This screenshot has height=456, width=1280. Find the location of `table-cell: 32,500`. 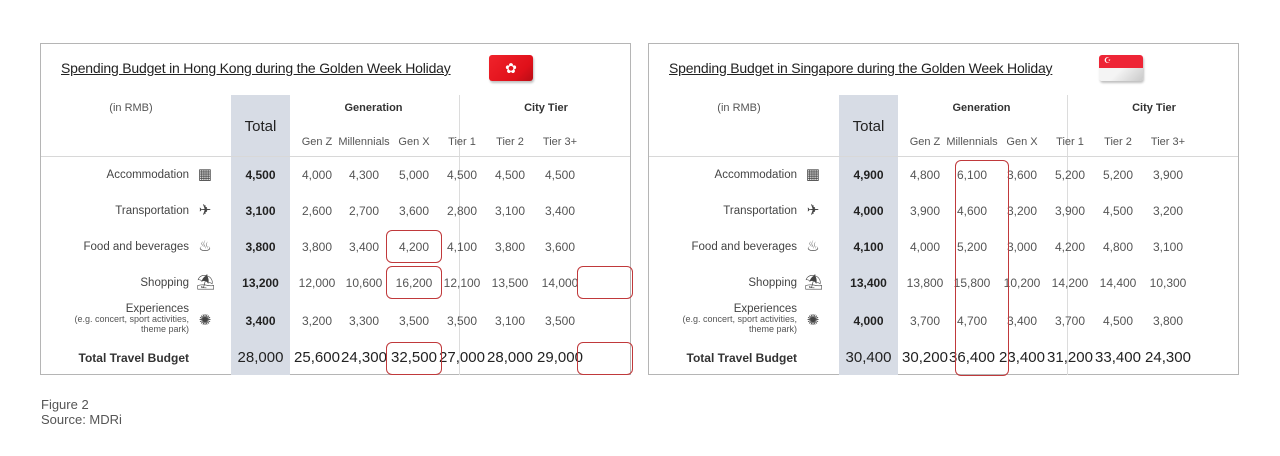

table-cell: 32,500 is located at coordinates (414, 357).